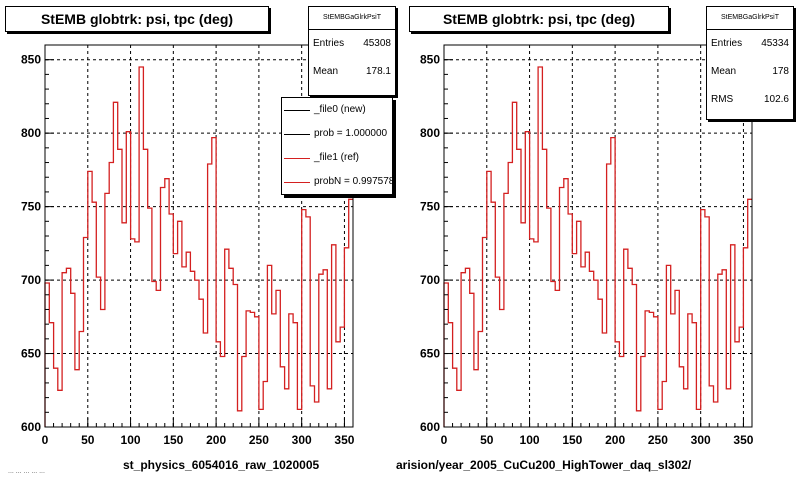 The width and height of the screenshot is (800, 480). I want to click on left-stats-row-mean: Mean 178.1, so click(352, 72).